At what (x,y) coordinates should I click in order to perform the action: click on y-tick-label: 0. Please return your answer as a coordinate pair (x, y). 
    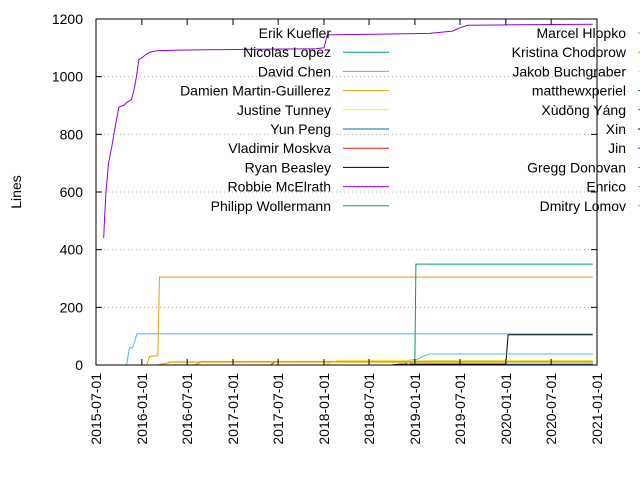
    Looking at the image, I should click on (79, 365).